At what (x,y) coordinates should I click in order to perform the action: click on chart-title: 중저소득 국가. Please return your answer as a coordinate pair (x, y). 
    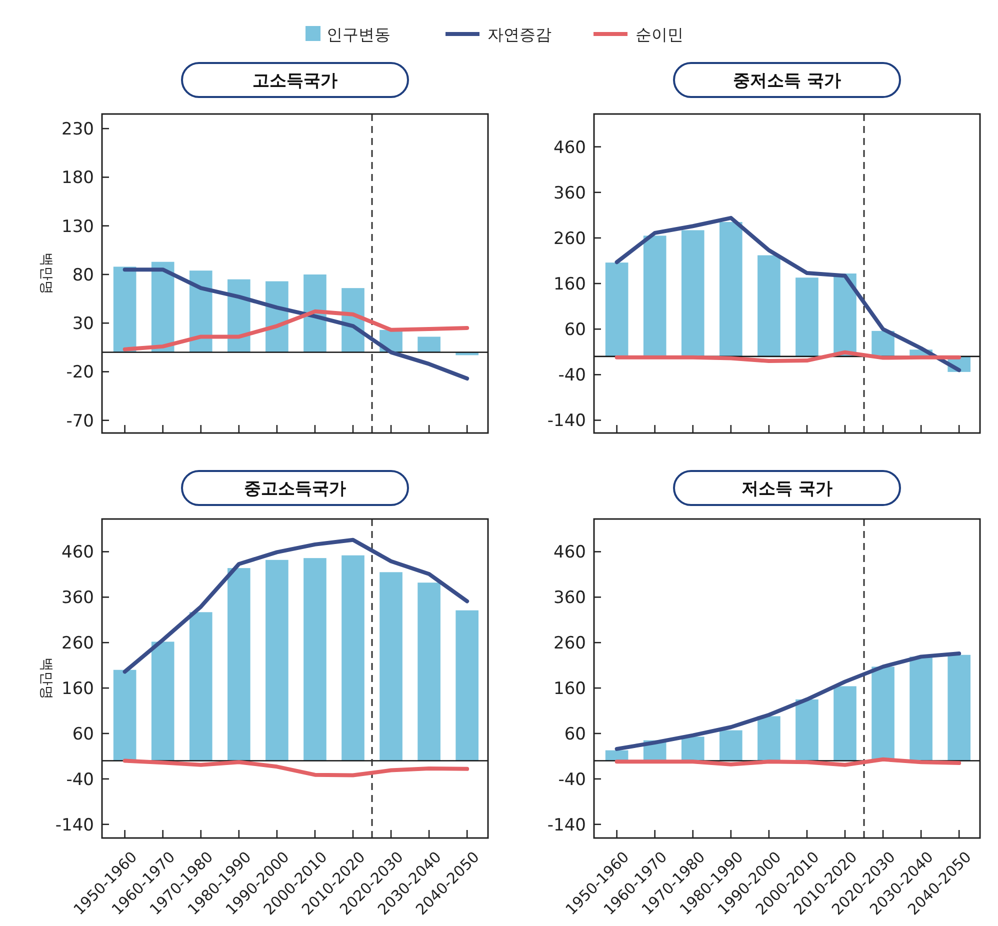
    Looking at the image, I should click on (787, 81).